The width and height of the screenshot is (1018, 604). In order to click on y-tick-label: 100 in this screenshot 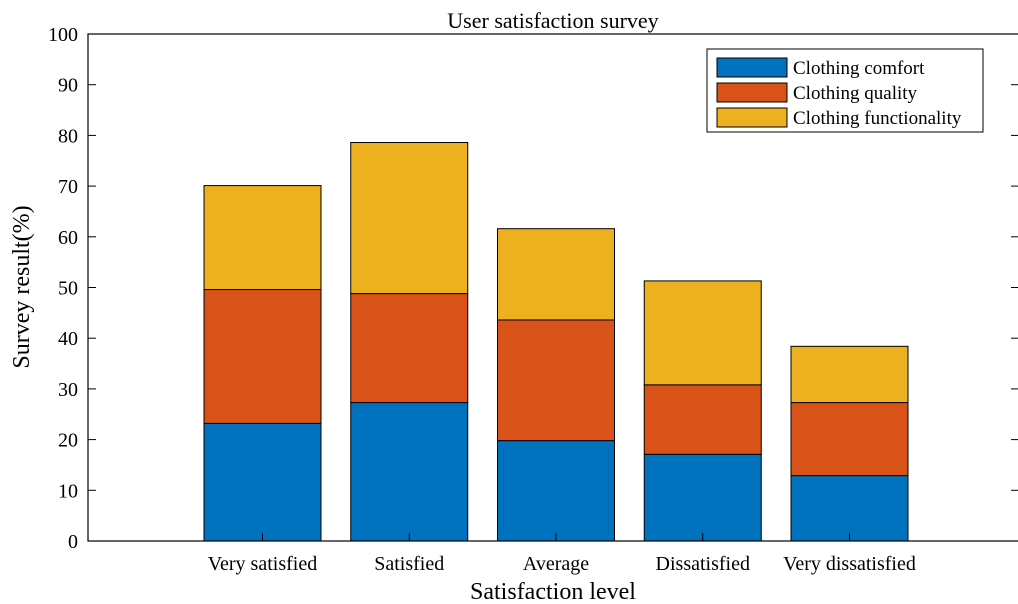, I will do `click(63, 35)`.